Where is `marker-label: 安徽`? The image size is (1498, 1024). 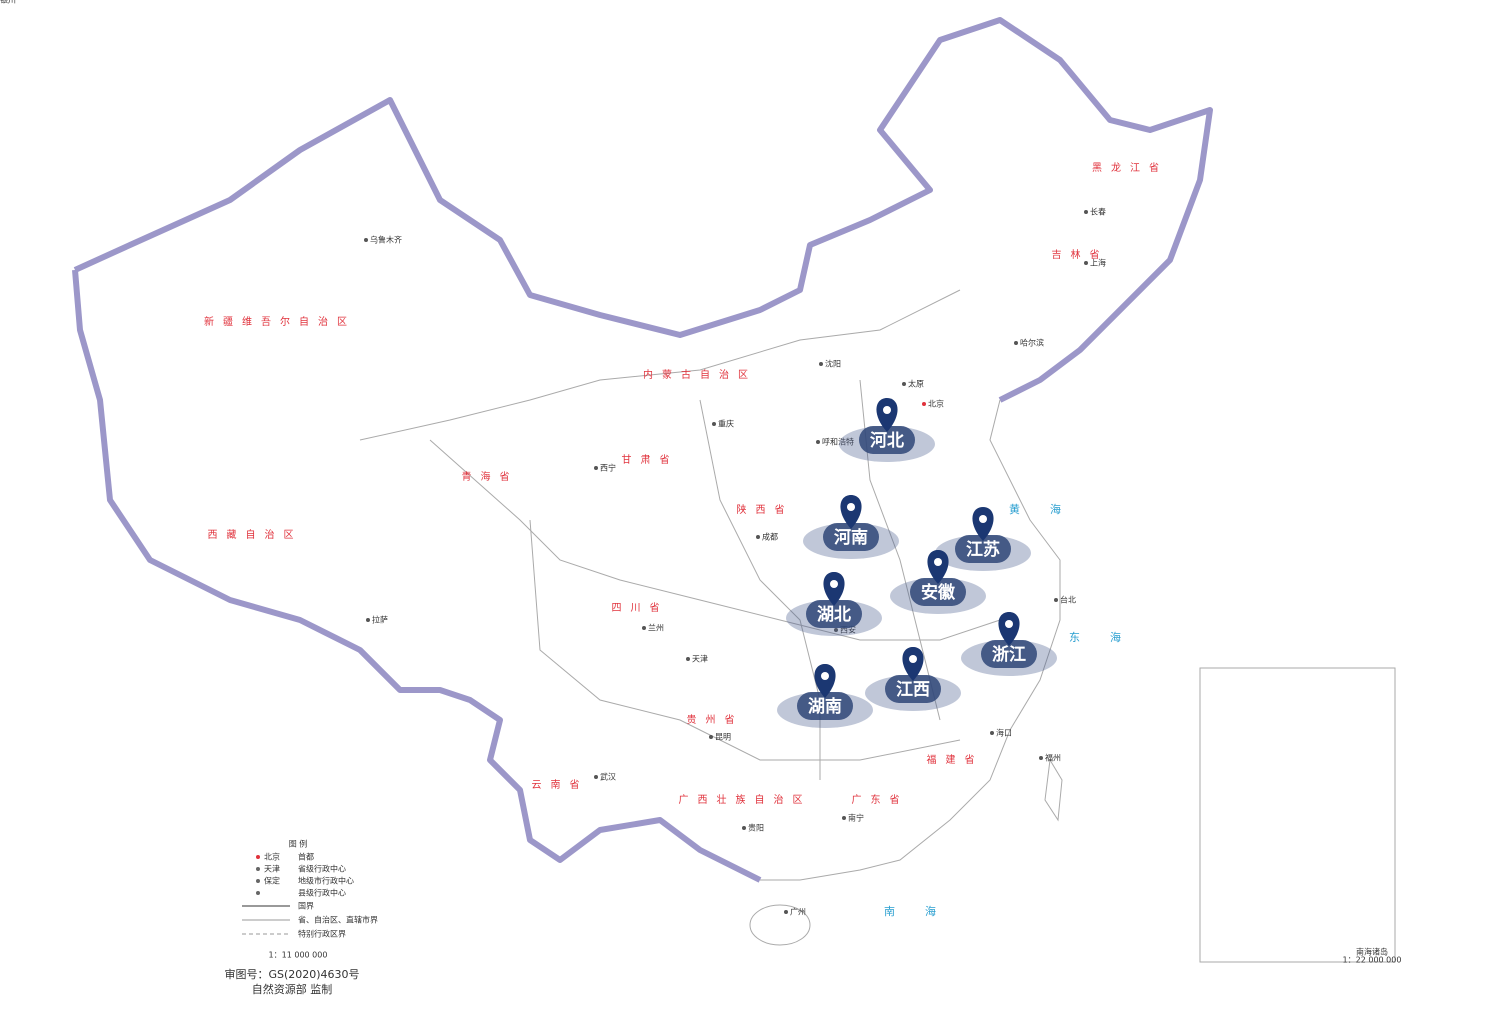
marker-label: 安徽 is located at coordinates (938, 592).